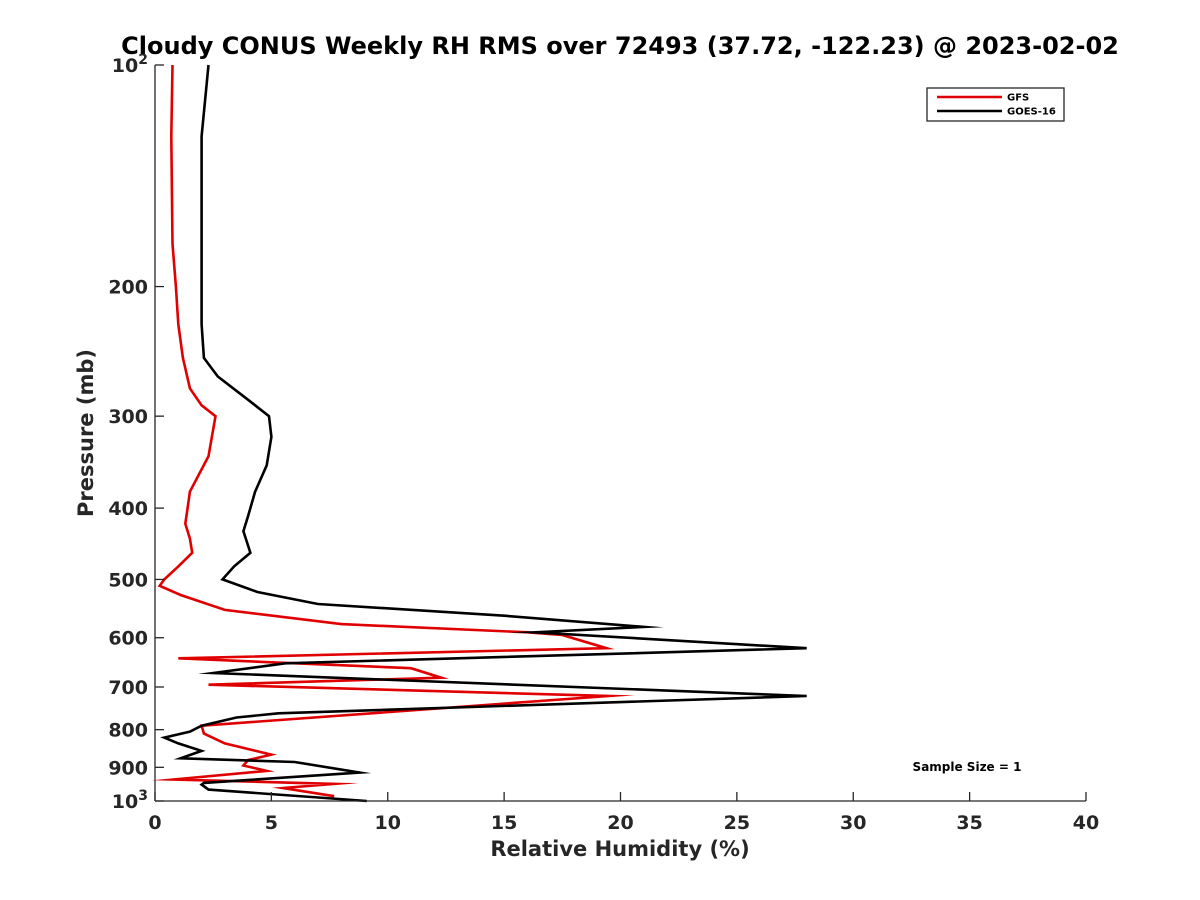 The height and width of the screenshot is (900, 1200). I want to click on y-axis-ticks: 10² 200 300 400 500 600 700 800 900 10³, so click(136, 432).